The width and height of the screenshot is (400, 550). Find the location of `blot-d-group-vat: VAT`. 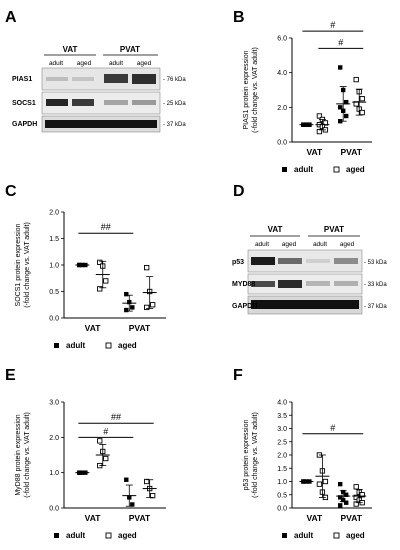

blot-d-group-vat: VAT is located at coordinates (275, 229).